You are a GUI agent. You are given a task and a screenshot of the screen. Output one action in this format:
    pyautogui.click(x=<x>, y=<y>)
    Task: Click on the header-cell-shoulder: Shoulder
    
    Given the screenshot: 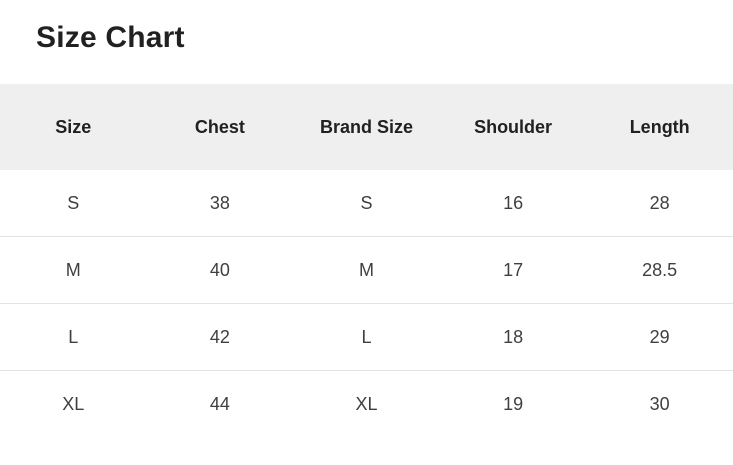 What is the action you would take?
    pyautogui.click(x=513, y=127)
    